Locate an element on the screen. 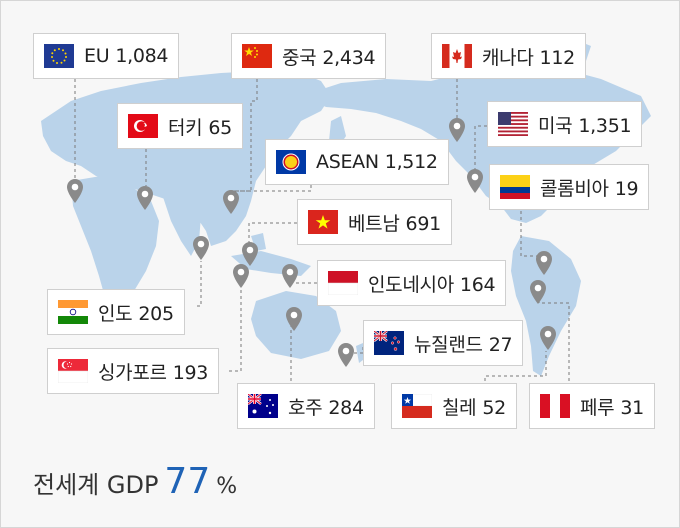 This screenshot has height=528, width=680. country-value: 164 is located at coordinates (477, 284).